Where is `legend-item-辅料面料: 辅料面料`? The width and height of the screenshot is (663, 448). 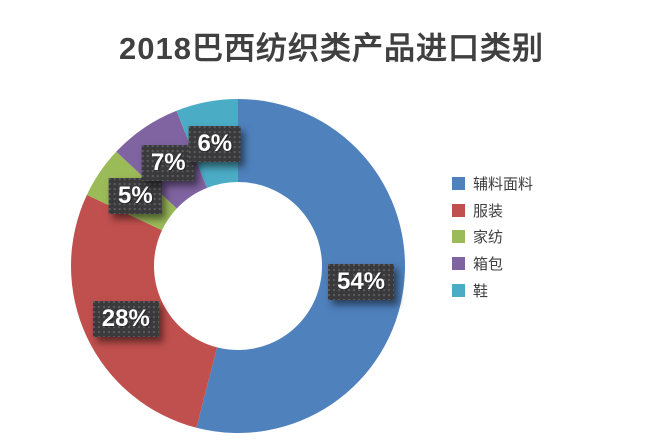
legend-item-辅料面料: 辅料面料 is located at coordinates (497, 183).